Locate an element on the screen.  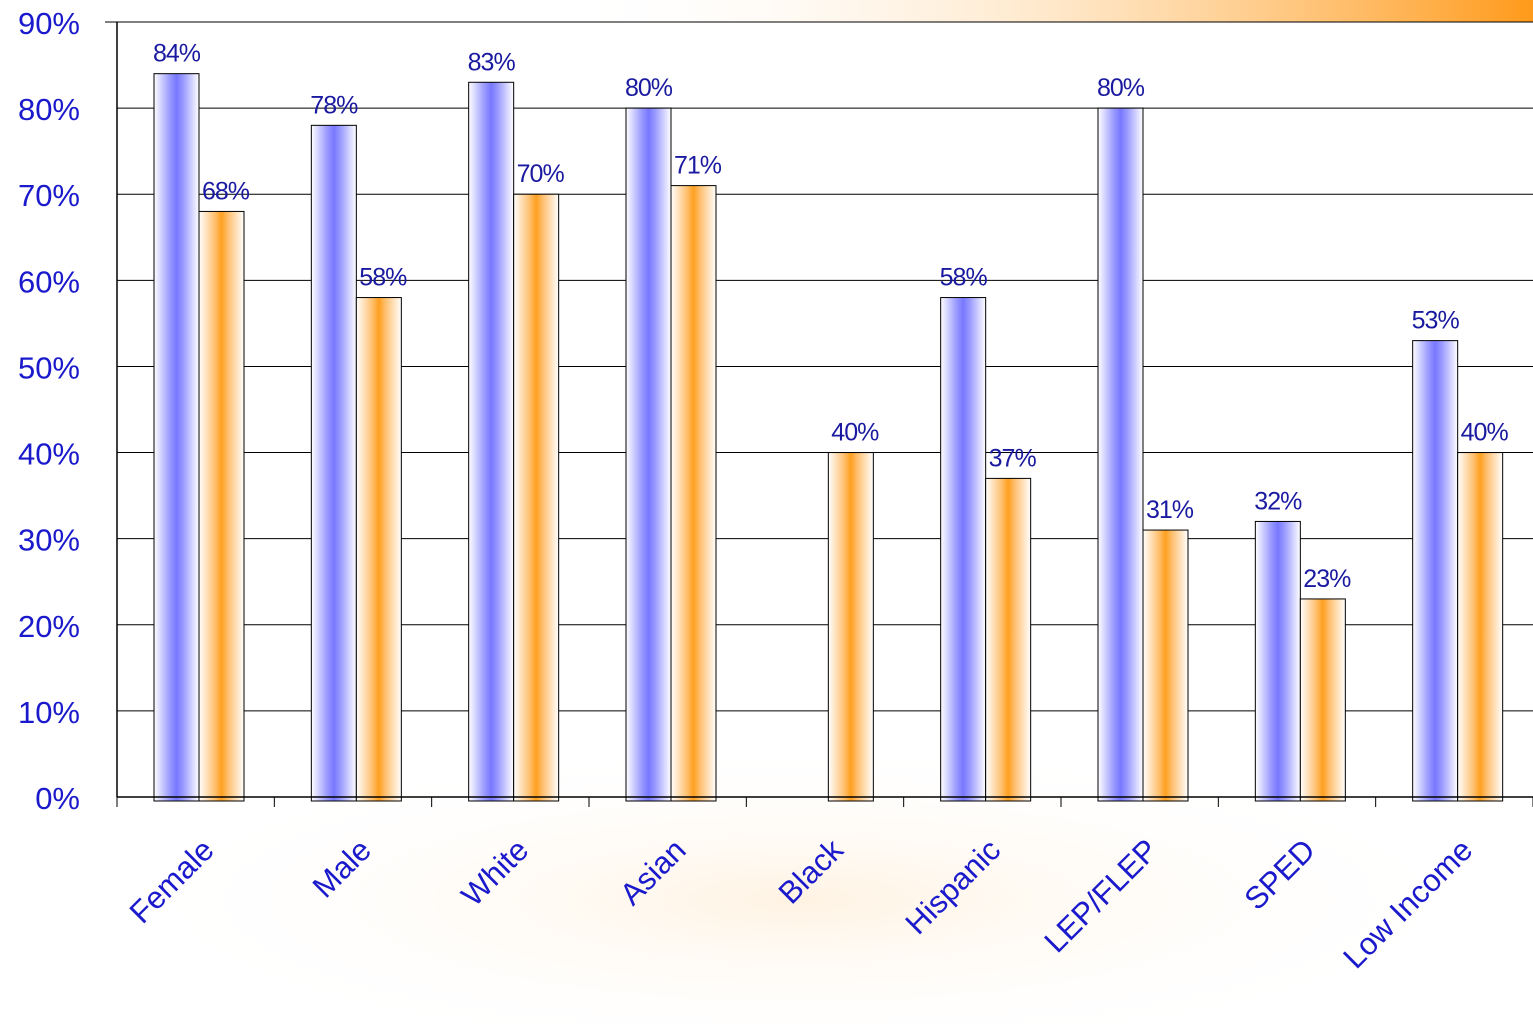
y-tick-label: 10% is located at coordinates (49, 712).